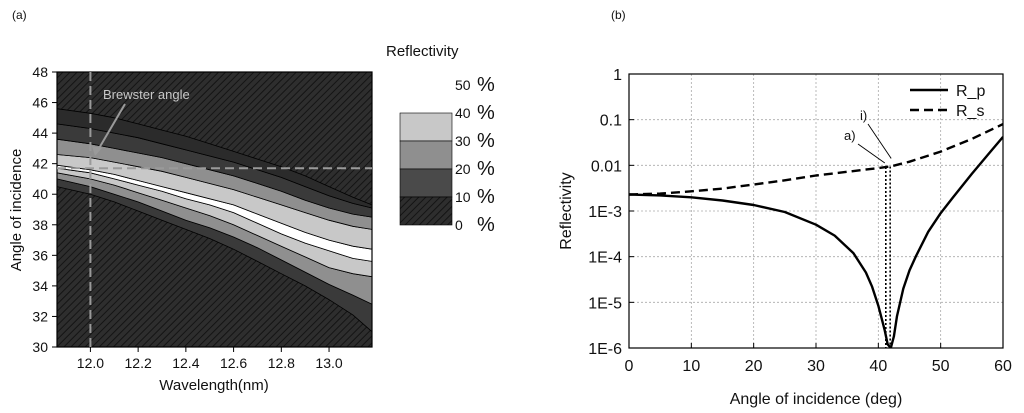 The height and width of the screenshot is (413, 1024). Describe the element at coordinates (213, 385) in the screenshot. I see `plot-a-xlabel: Wavelength(nm)` at that location.